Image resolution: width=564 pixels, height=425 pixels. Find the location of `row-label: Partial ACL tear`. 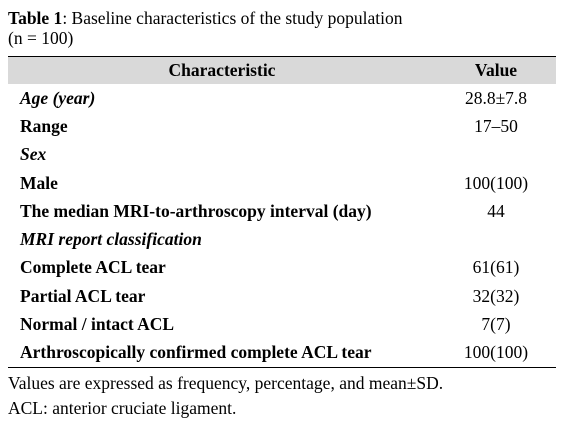

row-label: Partial ACL tear is located at coordinates (83, 295).